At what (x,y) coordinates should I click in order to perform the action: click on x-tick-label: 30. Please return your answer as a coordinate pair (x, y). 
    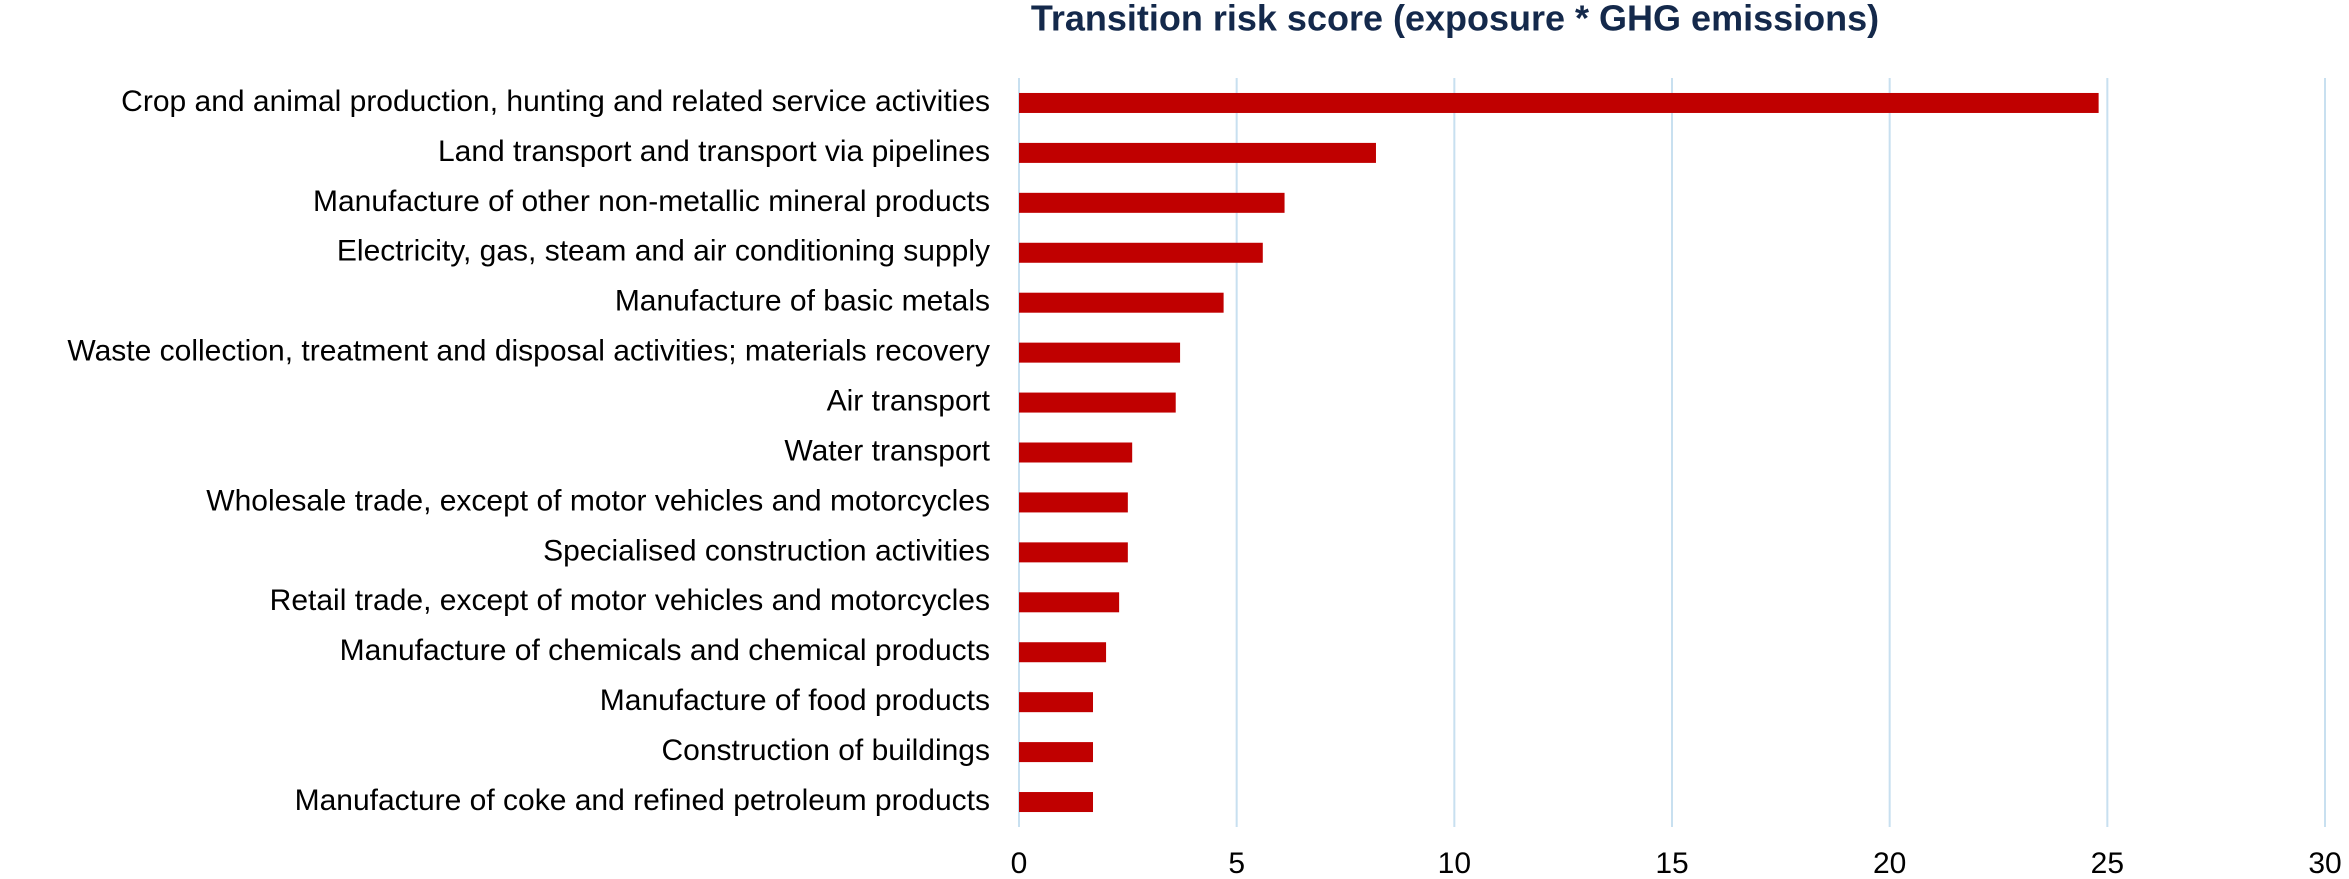
    Looking at the image, I should click on (2324, 863).